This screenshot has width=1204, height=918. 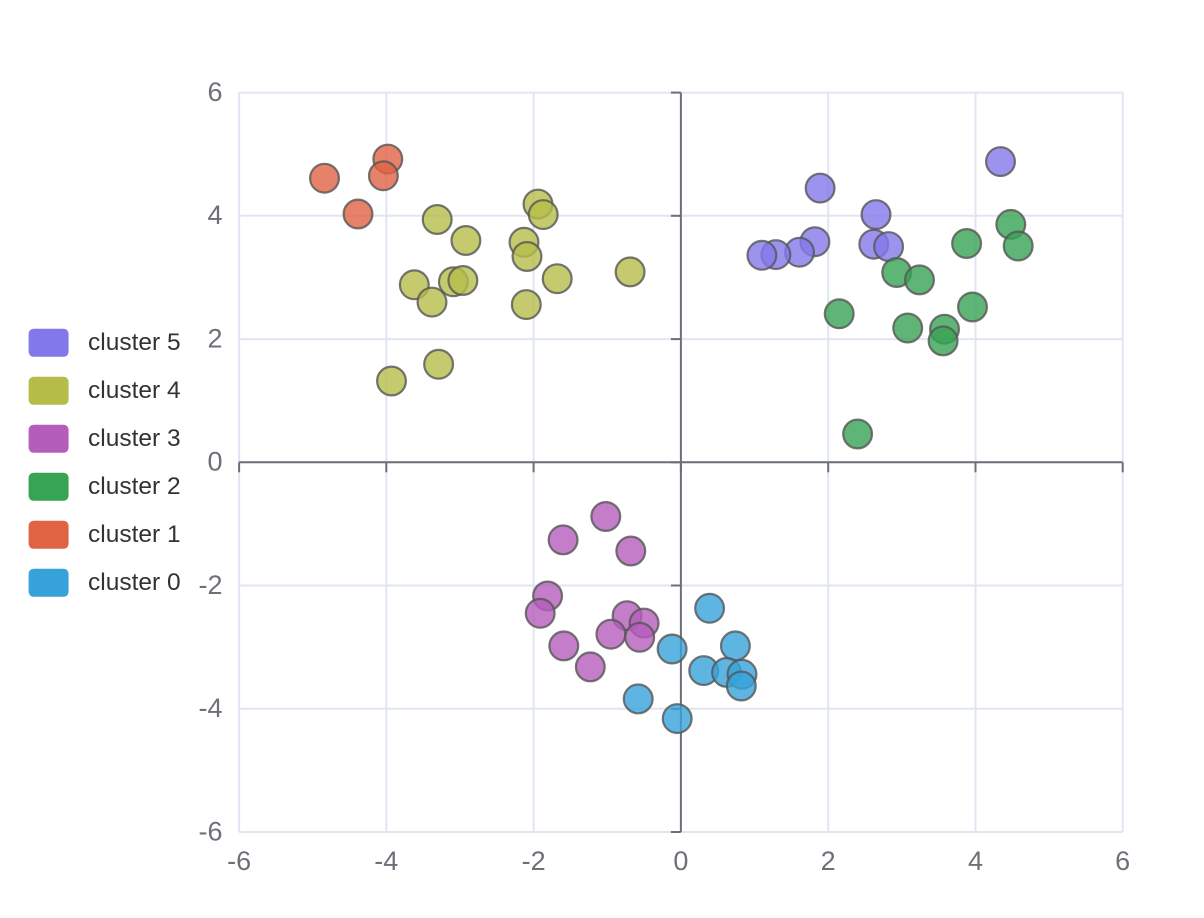 What do you see at coordinates (134, 342) in the screenshot?
I see `svg-text: cluster 5` at bounding box center [134, 342].